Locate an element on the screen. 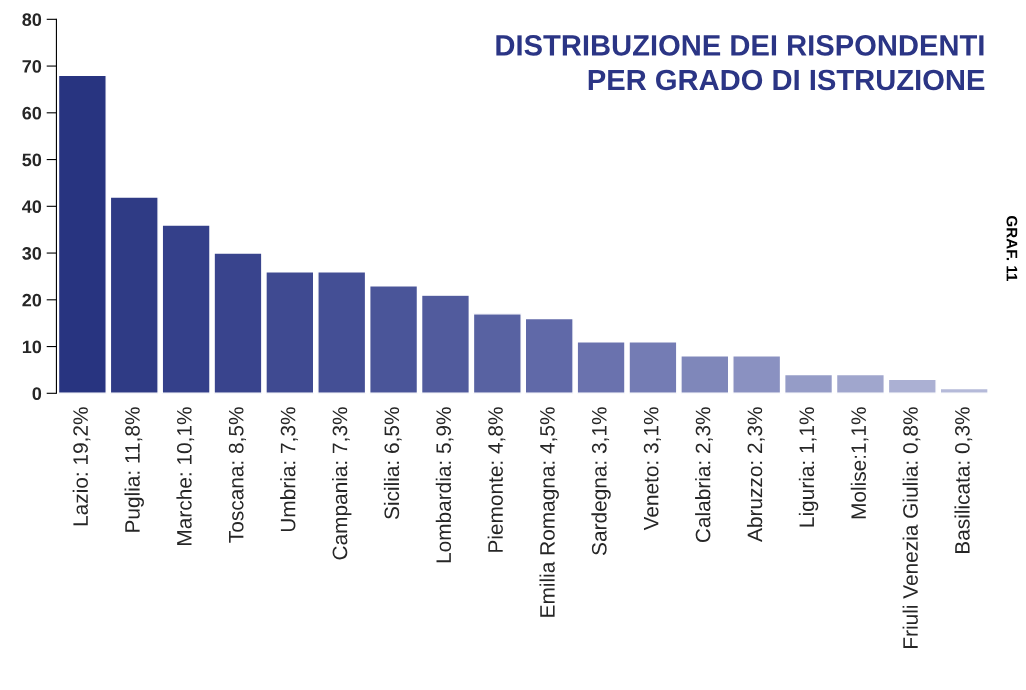 This screenshot has width=1026, height=690. x-tick-label: Liguria: 1,1% is located at coordinates (808, 467).